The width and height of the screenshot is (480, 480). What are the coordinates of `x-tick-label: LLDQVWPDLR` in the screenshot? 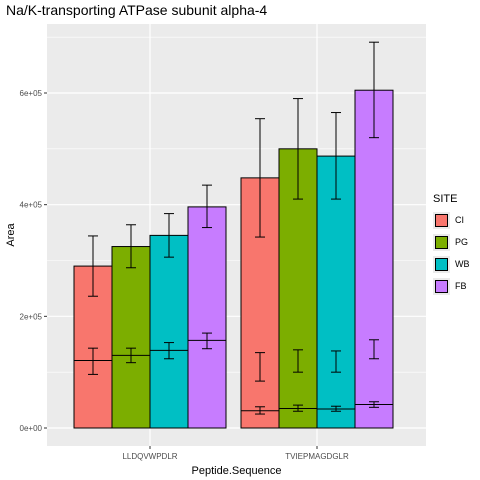 It's located at (149, 456).